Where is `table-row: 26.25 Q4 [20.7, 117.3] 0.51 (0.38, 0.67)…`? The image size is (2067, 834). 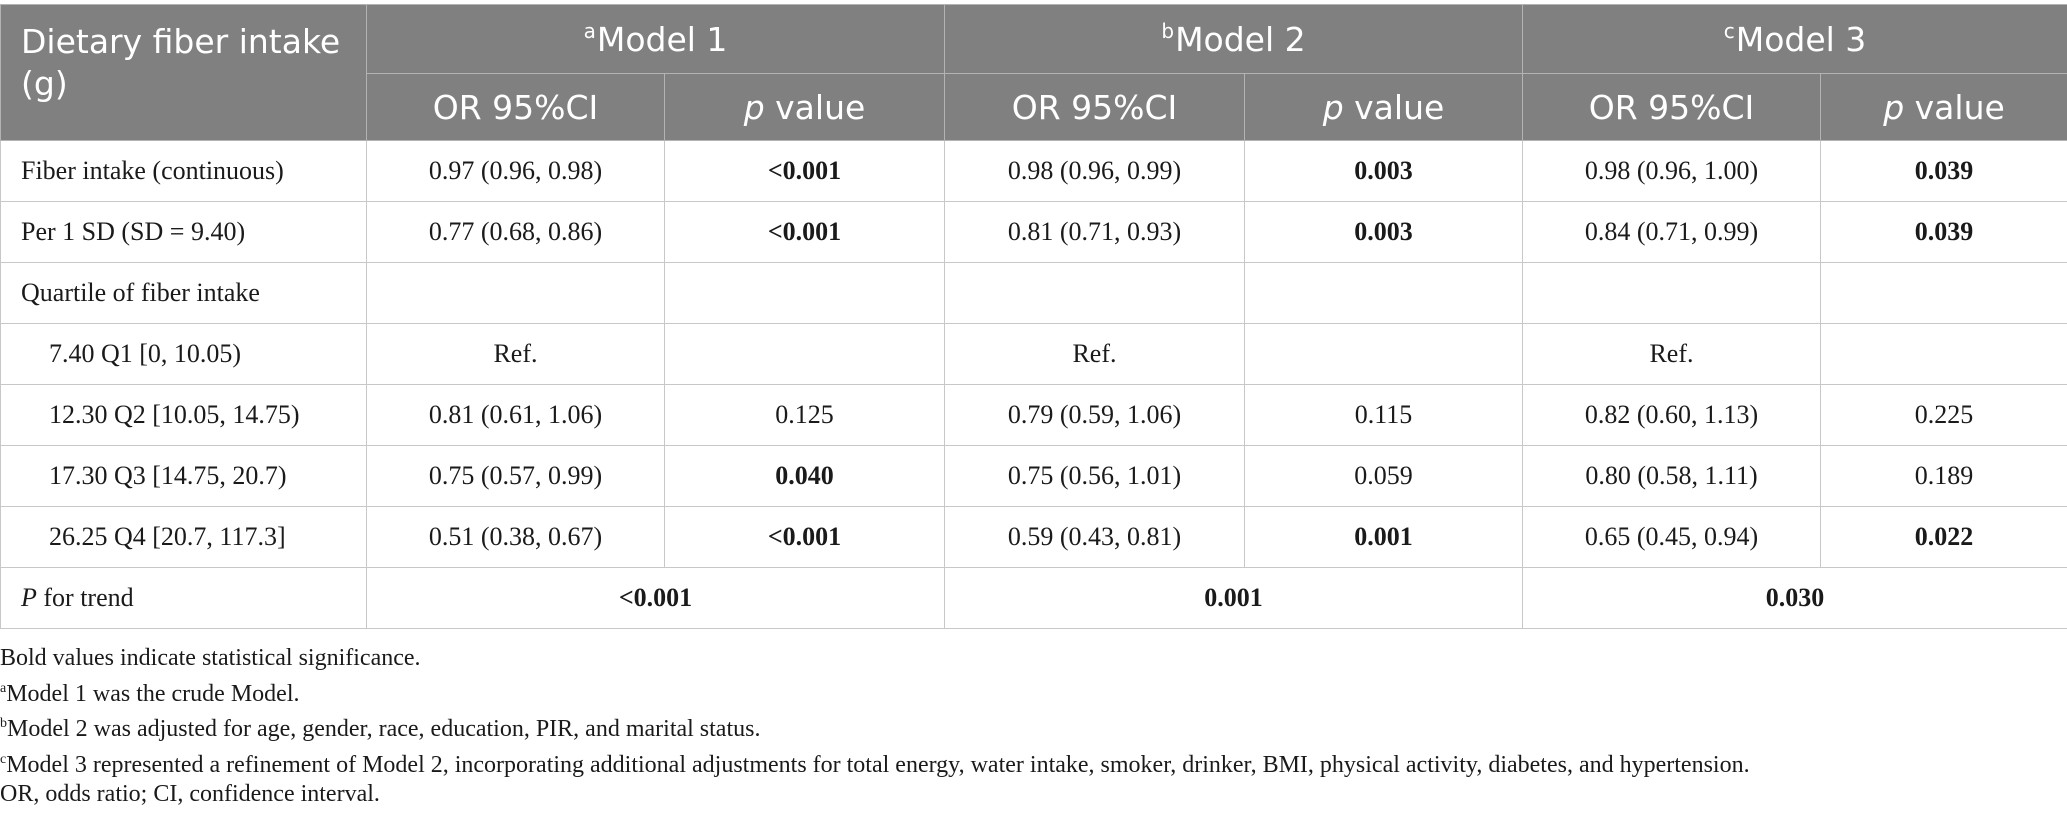 table-row: 26.25 Q4 [20.7, 117.3] 0.51 (0.38, 0.67)… is located at coordinates (1033, 537).